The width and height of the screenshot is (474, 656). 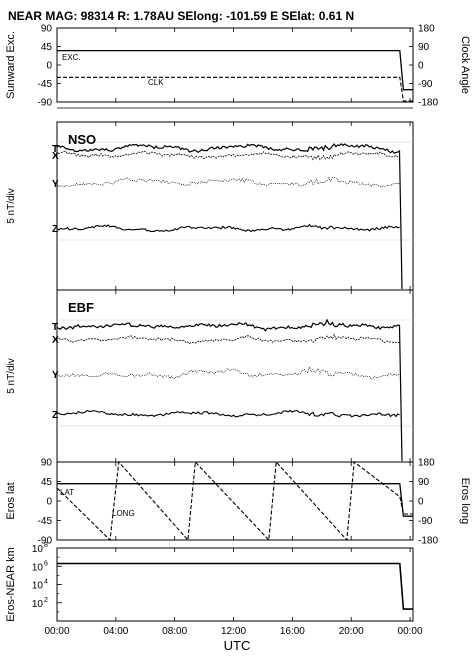 What do you see at coordinates (351, 631) in the screenshot?
I see `x-tick-label: 20:00` at bounding box center [351, 631].